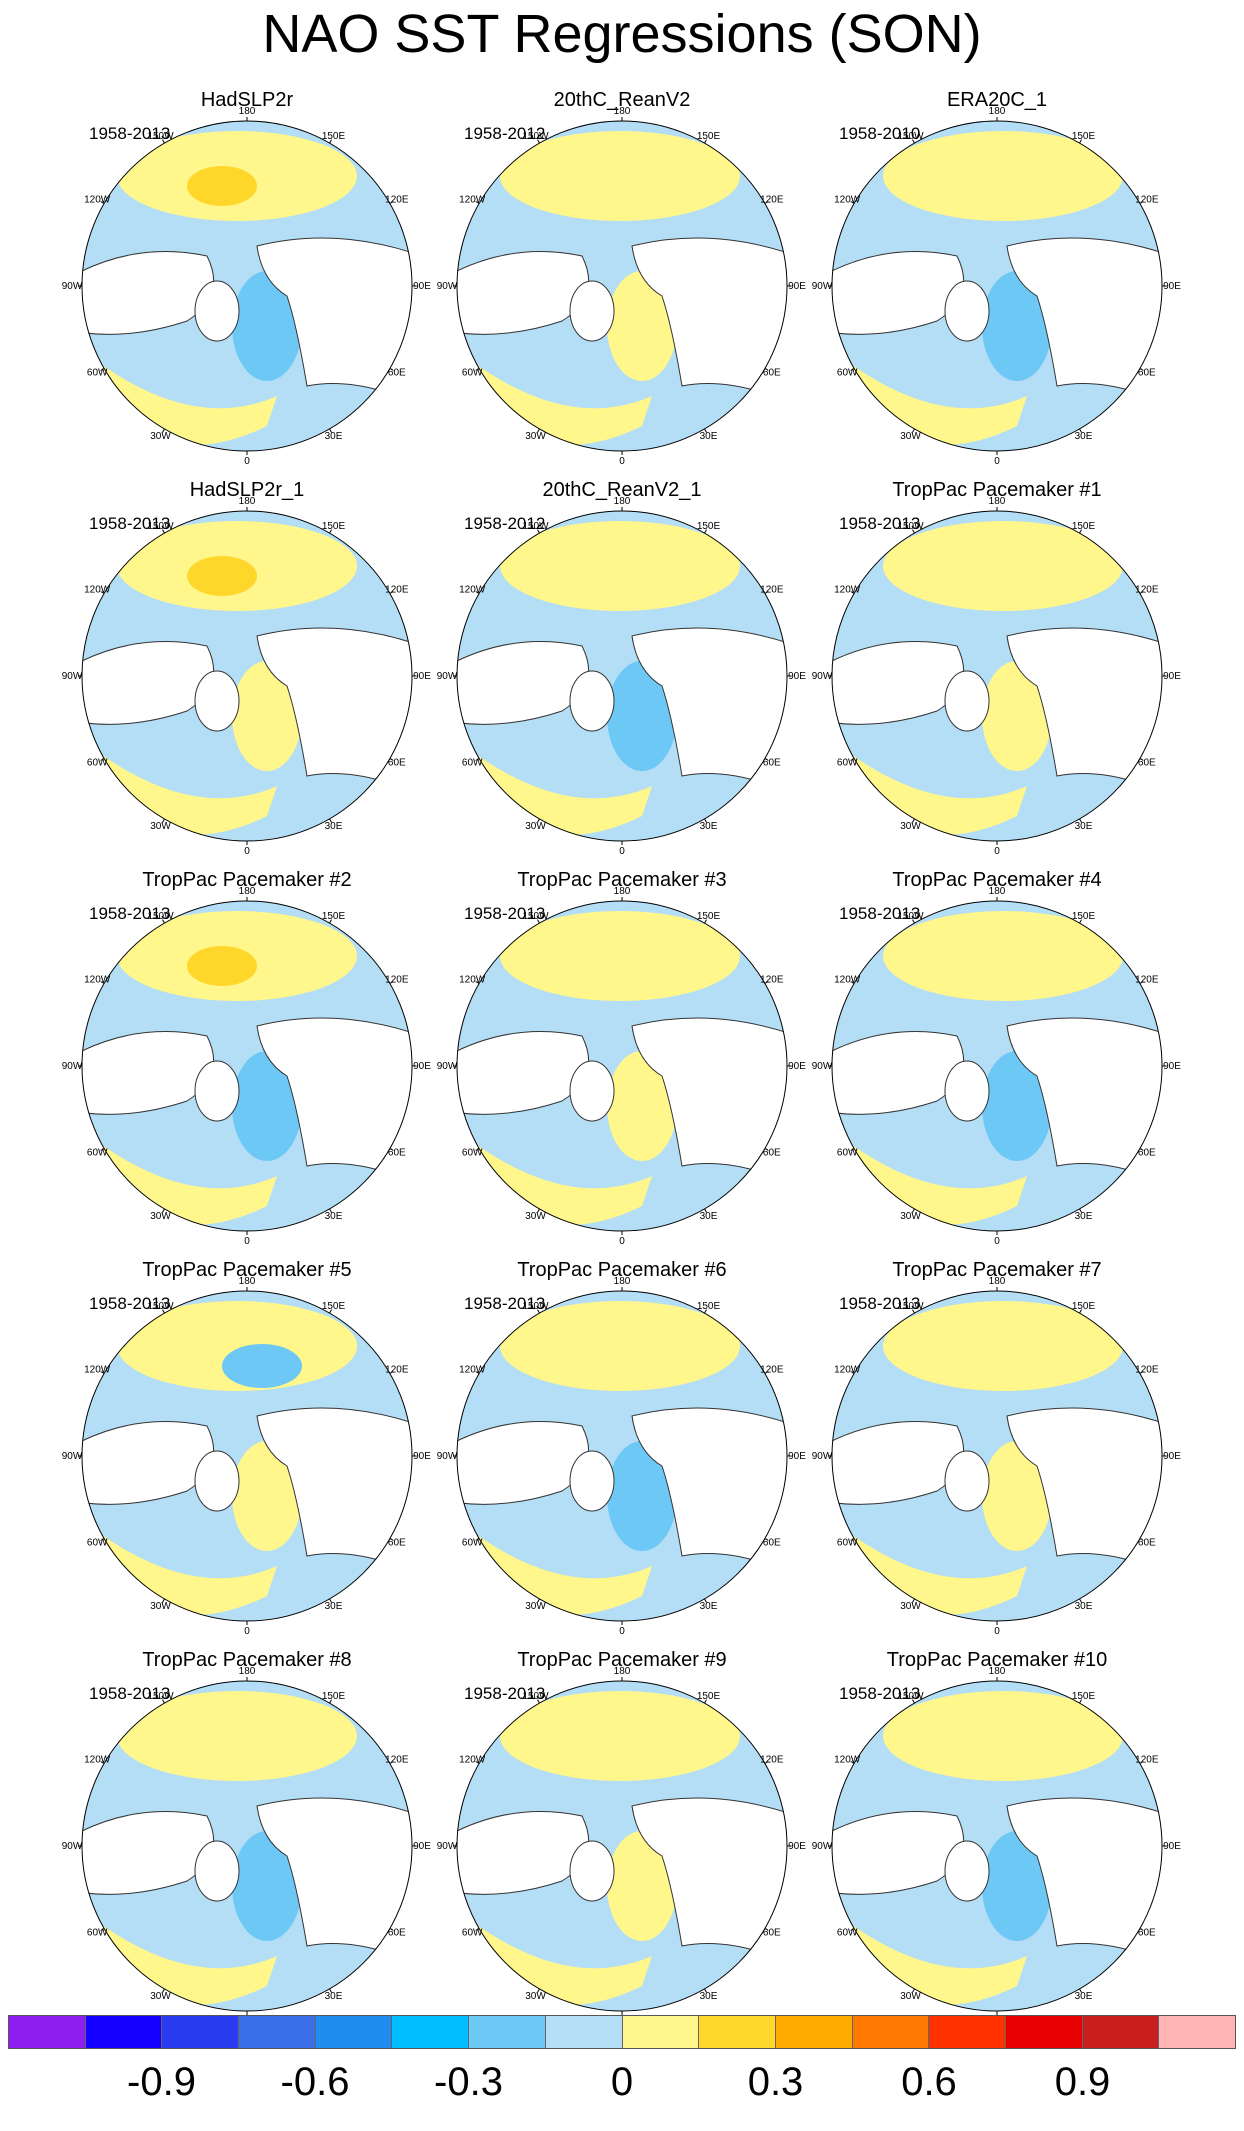  What do you see at coordinates (997, 1270) in the screenshot?
I see `panel-title: TropPac Pacemaker #7` at bounding box center [997, 1270].